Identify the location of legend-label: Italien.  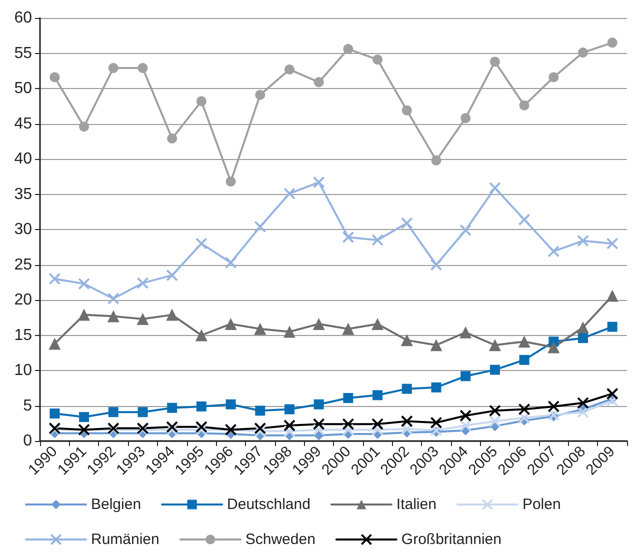
(416, 504).